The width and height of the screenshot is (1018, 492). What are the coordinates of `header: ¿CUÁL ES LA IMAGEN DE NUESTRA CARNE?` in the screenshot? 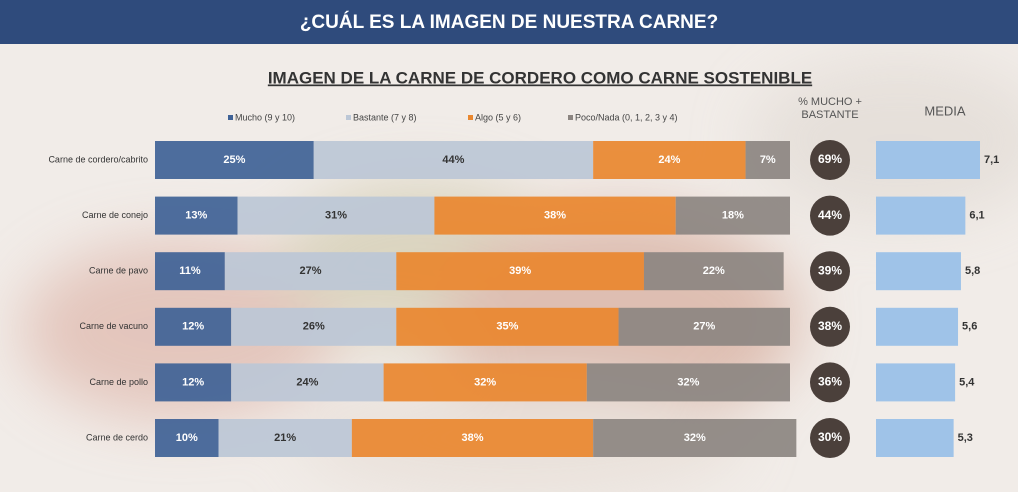 It's located at (509, 22).